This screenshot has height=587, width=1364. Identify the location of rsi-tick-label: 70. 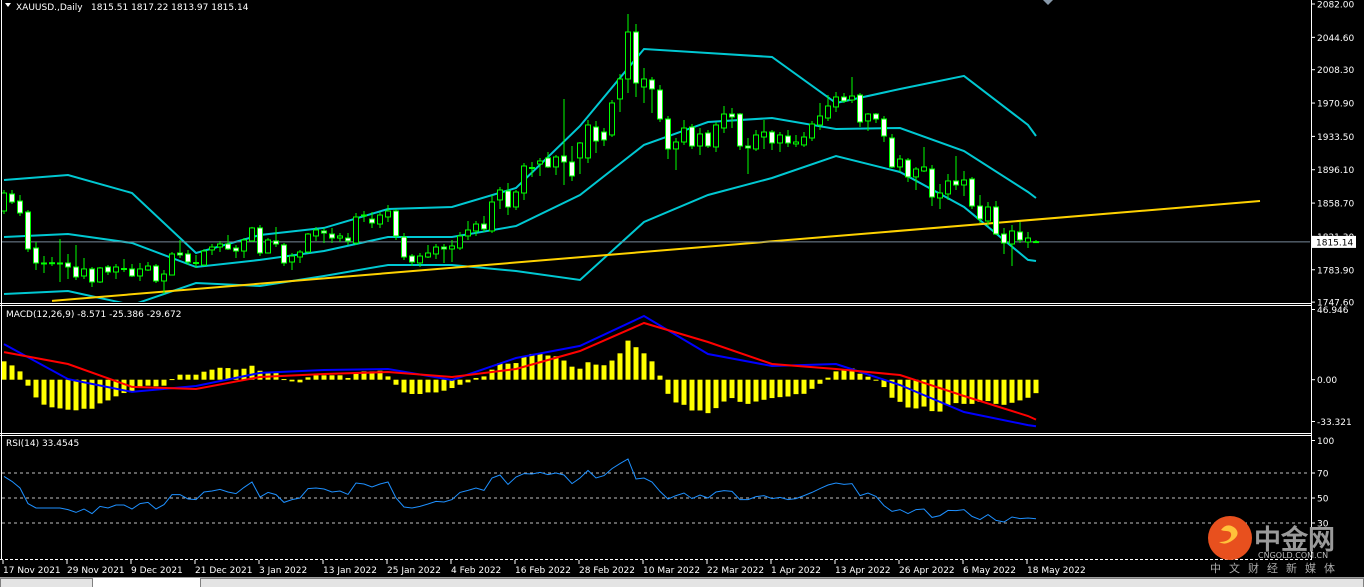
(1323, 475).